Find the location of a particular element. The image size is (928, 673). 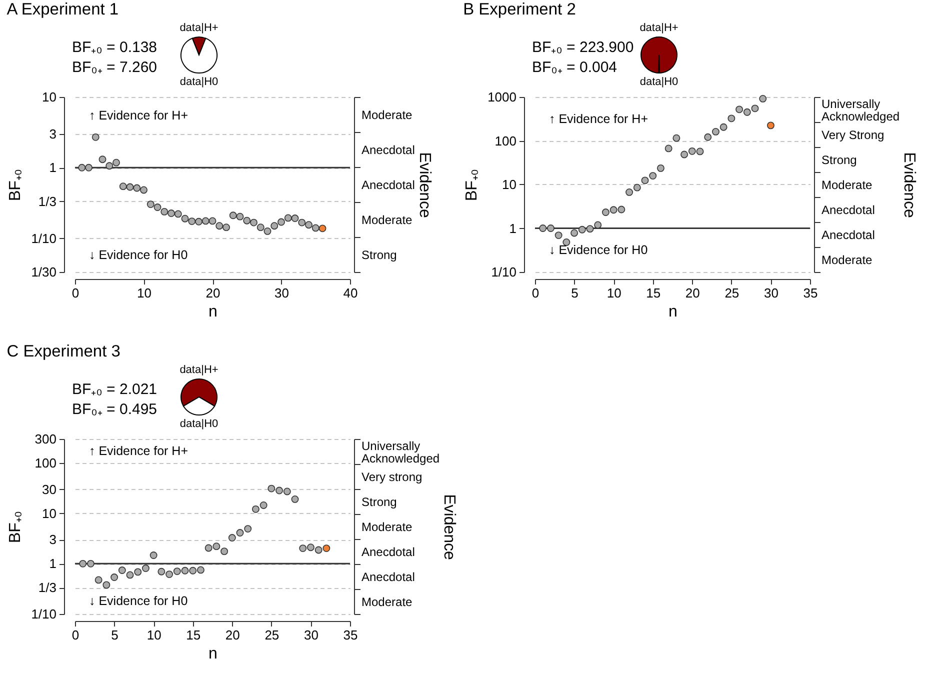

category-label: Strong is located at coordinates (839, 160).